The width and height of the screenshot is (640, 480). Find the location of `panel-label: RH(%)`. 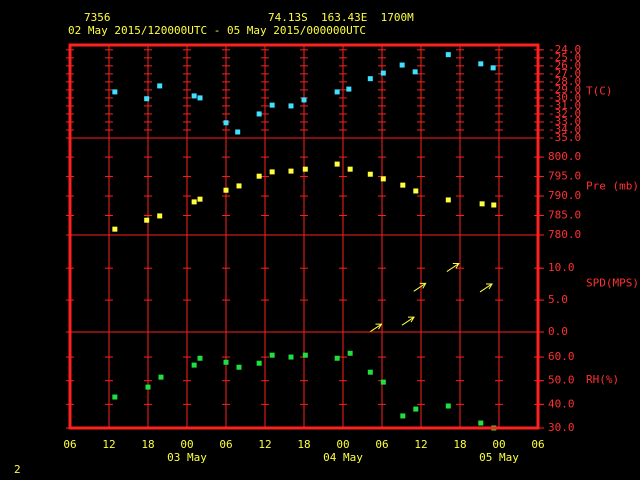

panel-label: RH(%) is located at coordinates (602, 379).